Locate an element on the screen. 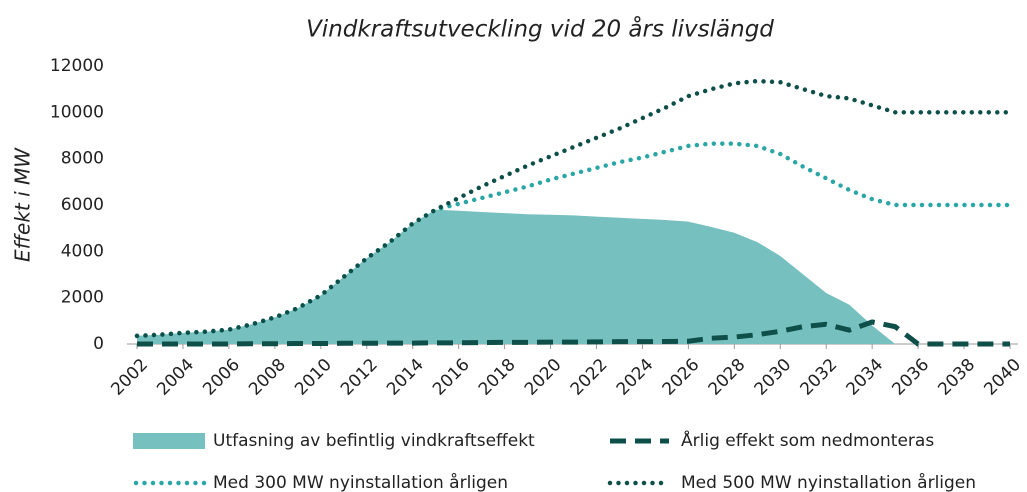 The height and width of the screenshot is (492, 1027). x-tick-label: 2006 is located at coordinates (221, 377).